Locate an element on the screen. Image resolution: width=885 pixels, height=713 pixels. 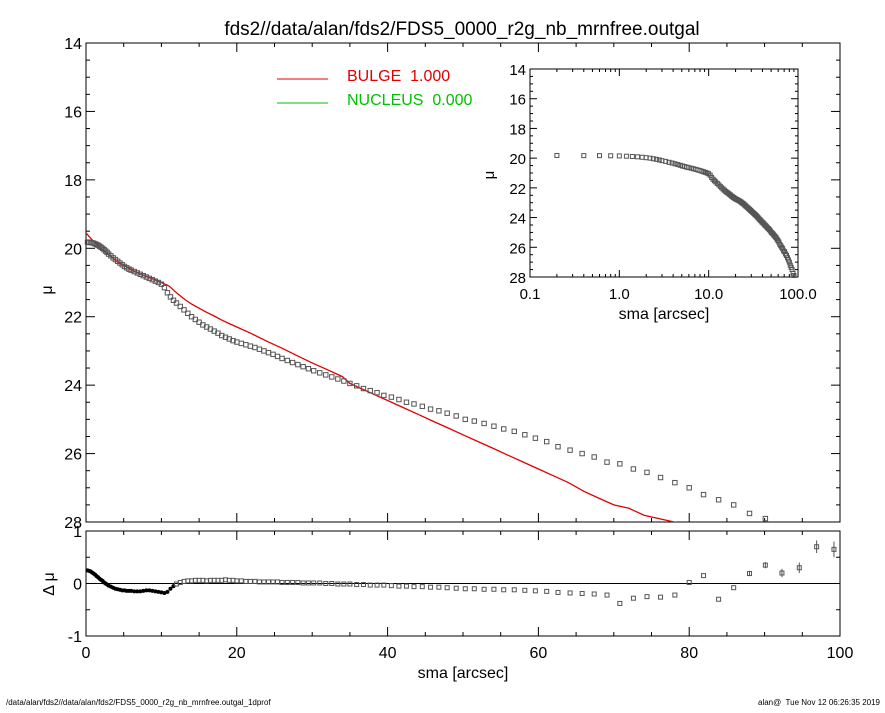
inset-xtick-label: 0.1 is located at coordinates (530, 294).